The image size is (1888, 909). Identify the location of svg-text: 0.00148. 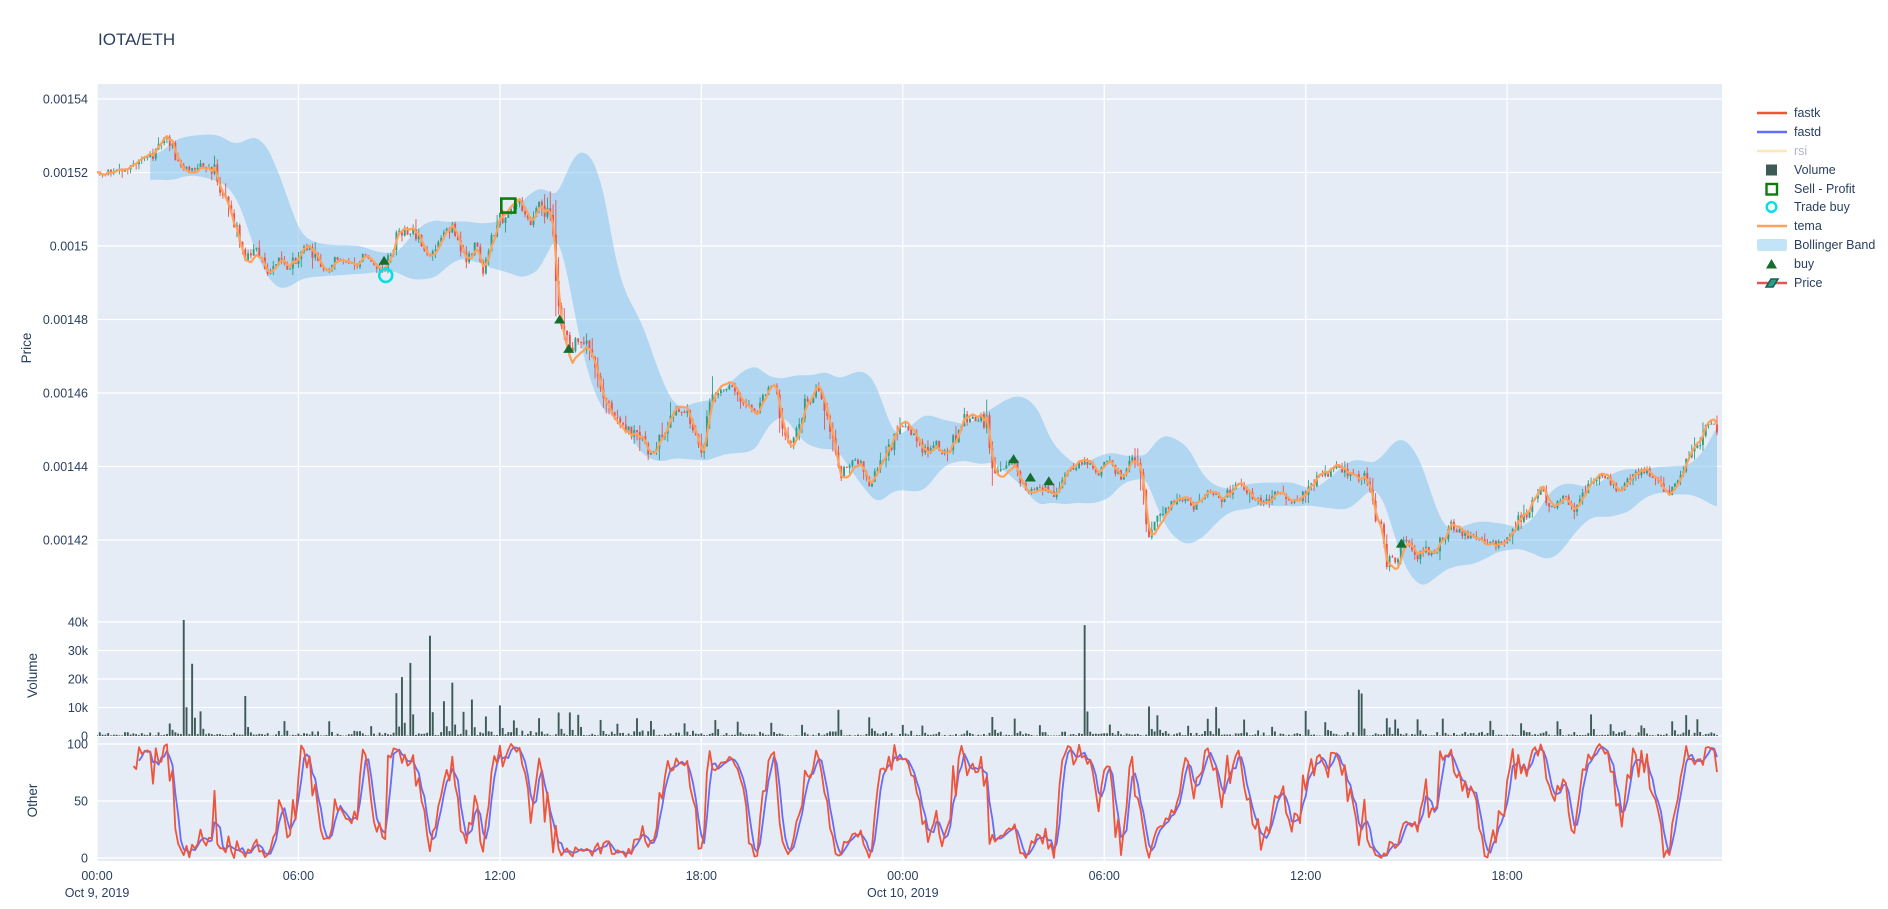
(65, 320).